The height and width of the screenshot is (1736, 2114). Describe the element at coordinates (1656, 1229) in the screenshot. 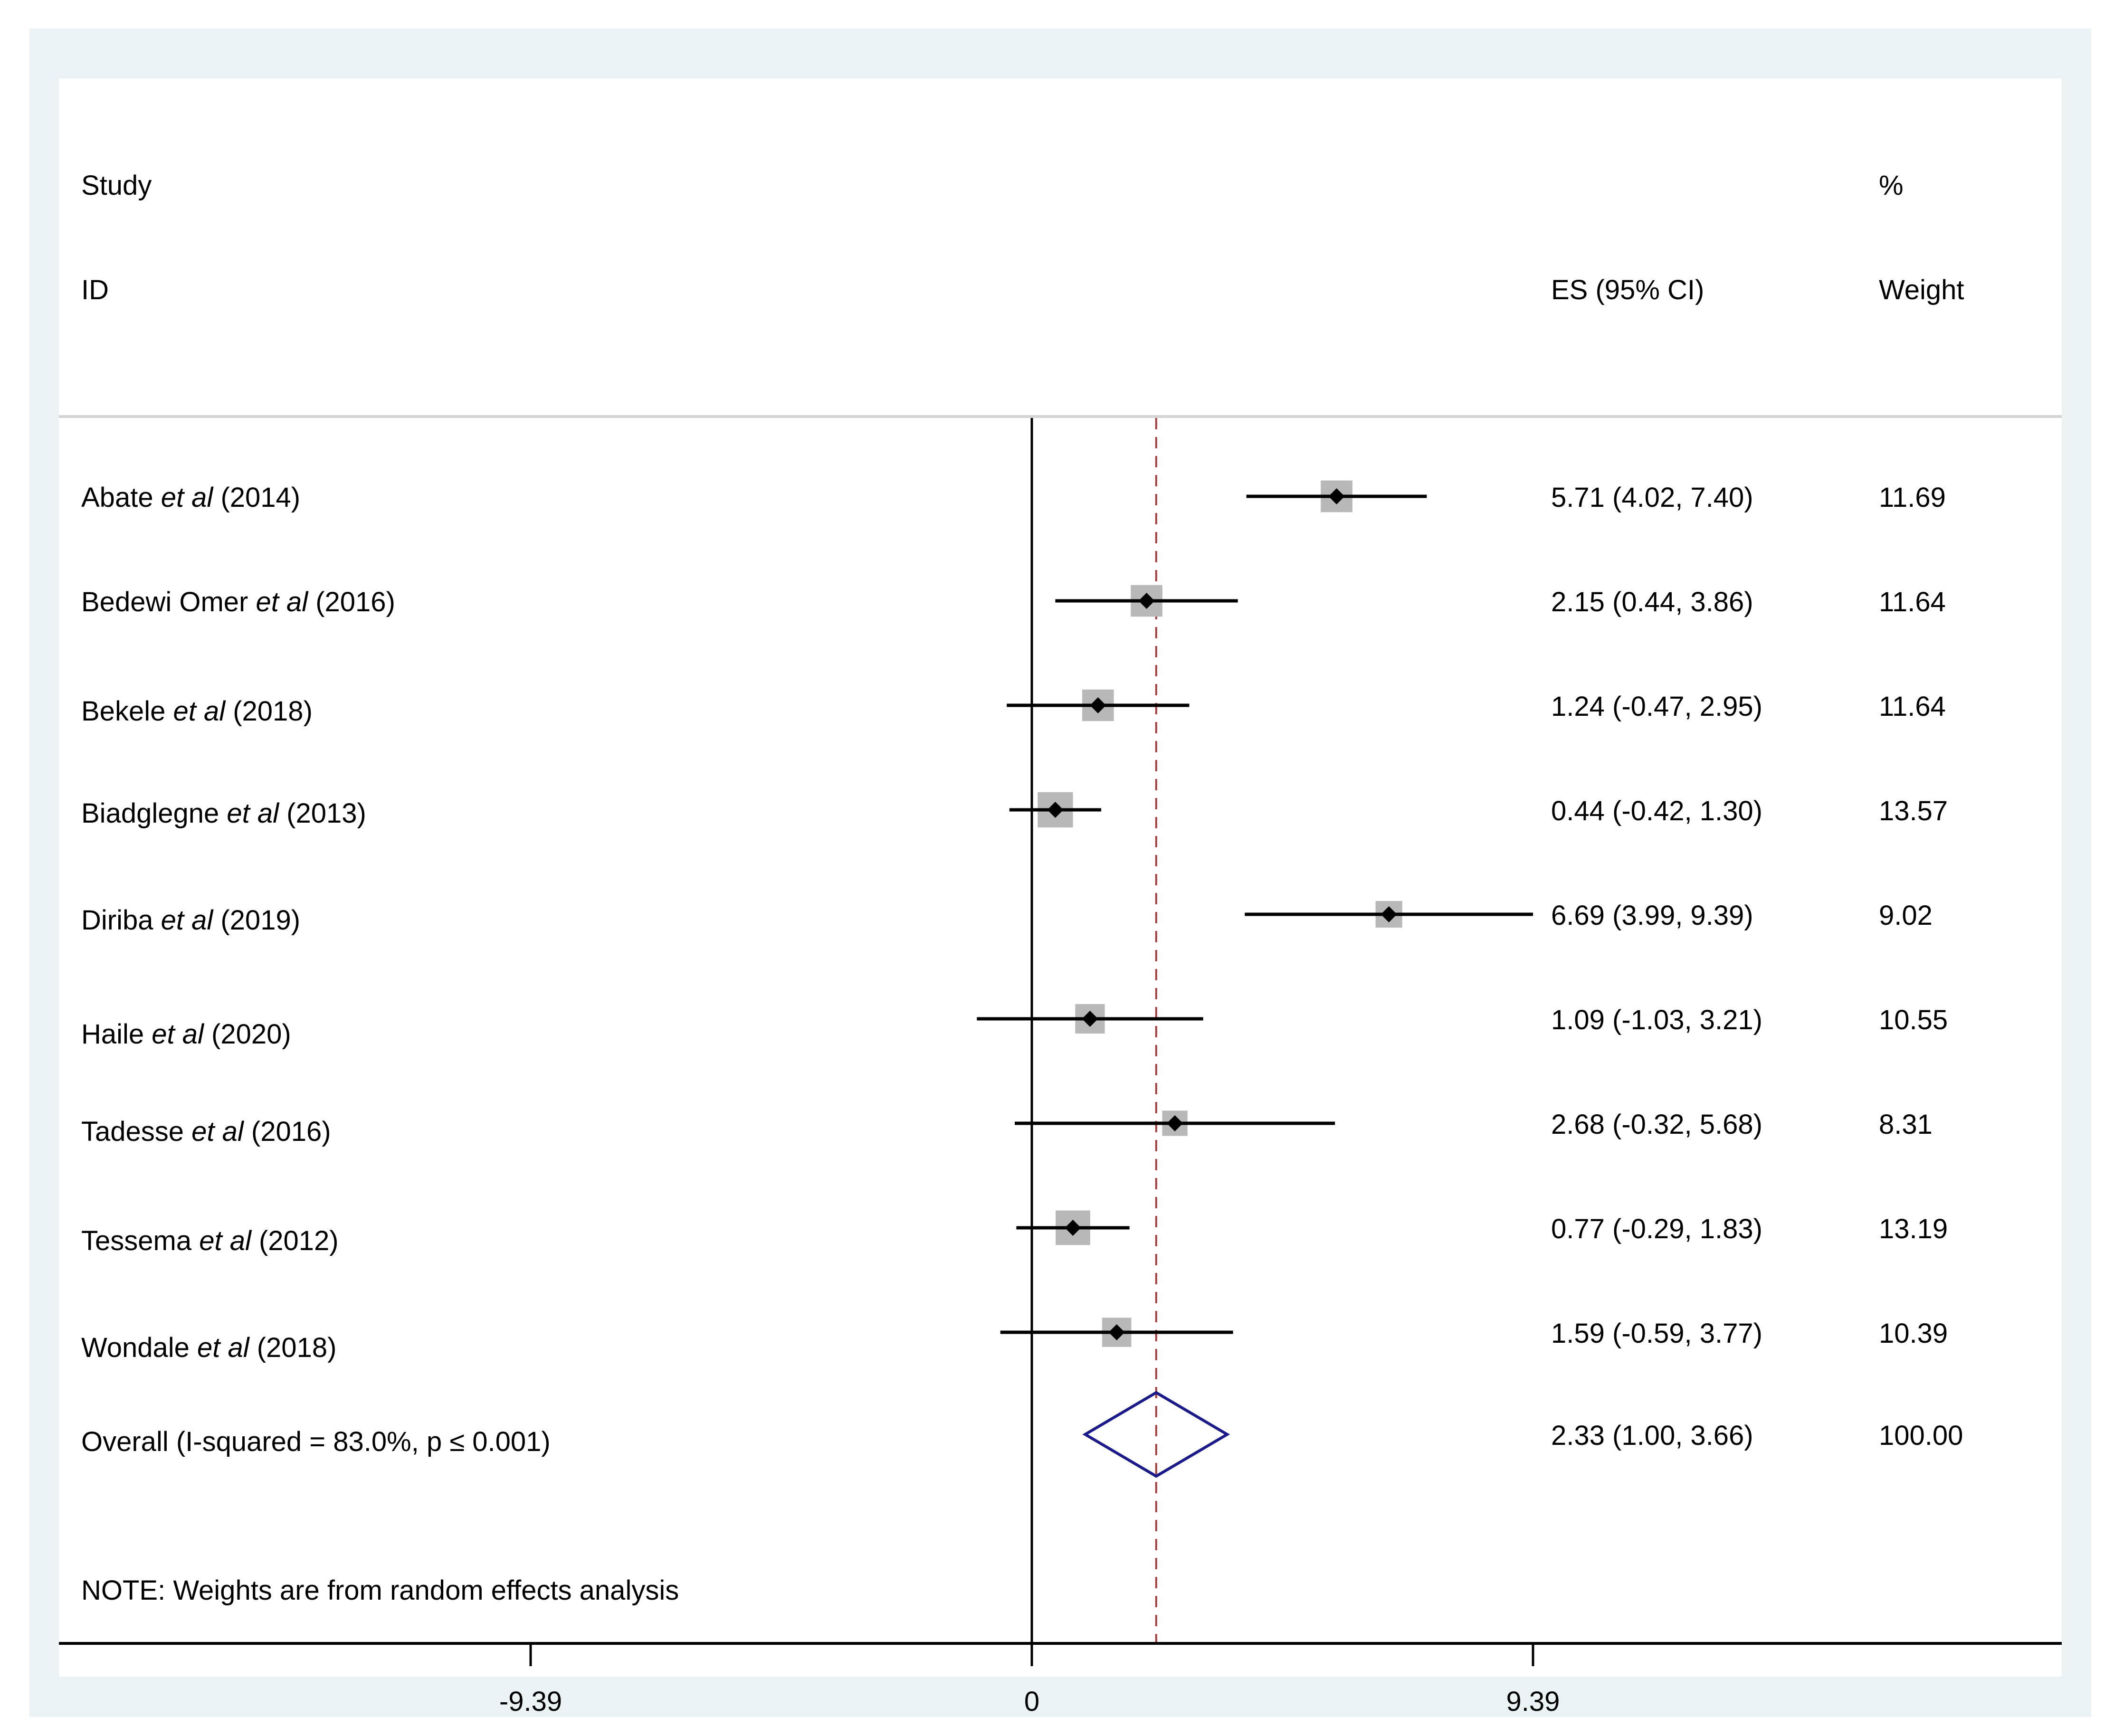

I see `es-ci-value: 0.77 (-0.29, 1.83)` at that location.